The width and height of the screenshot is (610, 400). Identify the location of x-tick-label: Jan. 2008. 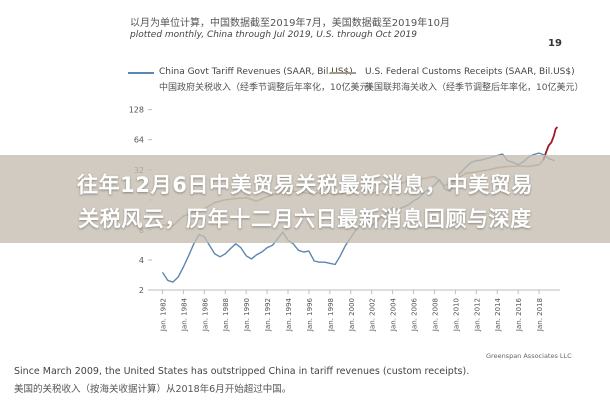
(435, 315).